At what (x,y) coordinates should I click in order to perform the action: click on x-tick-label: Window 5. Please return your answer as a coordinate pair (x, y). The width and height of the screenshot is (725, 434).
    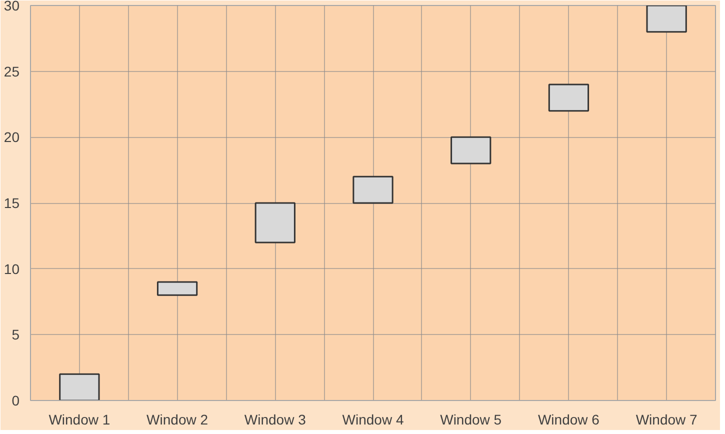
    Looking at the image, I should click on (471, 420).